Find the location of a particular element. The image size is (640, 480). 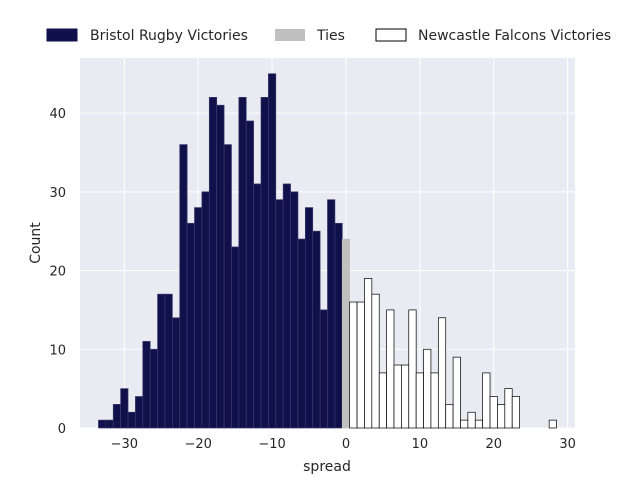

legend-label-ties: Ties is located at coordinates (330, 36).